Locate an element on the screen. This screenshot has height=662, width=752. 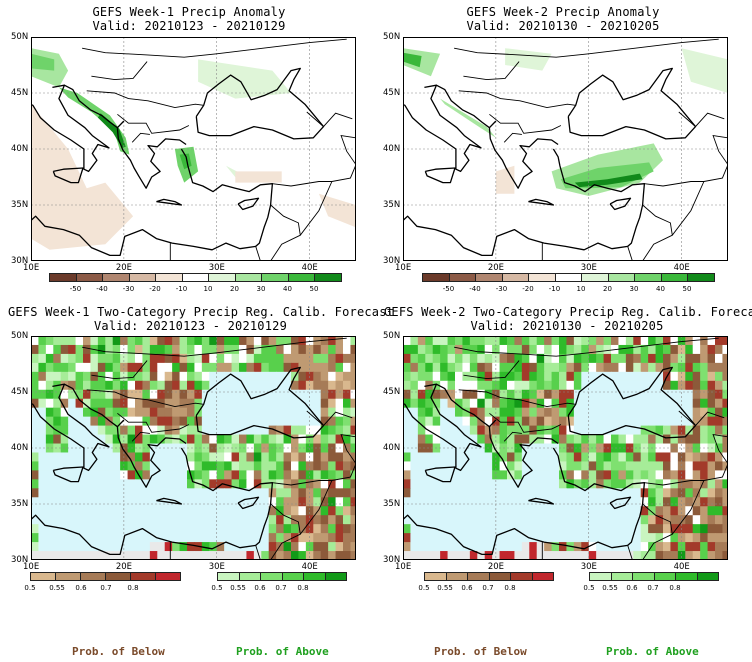
lon-tick-label: 40E is located at coordinates (681, 268).